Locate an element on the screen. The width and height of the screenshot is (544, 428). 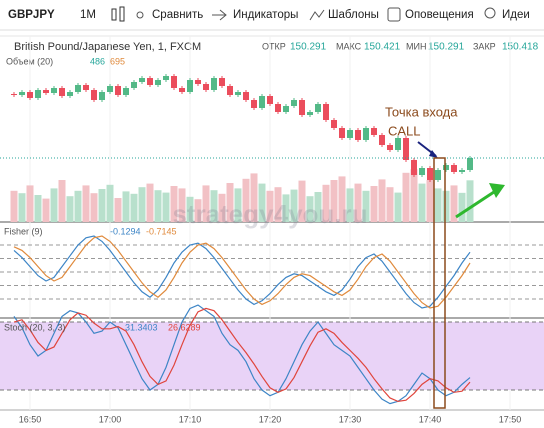
candle-icon is located at coordinates (118, 14).